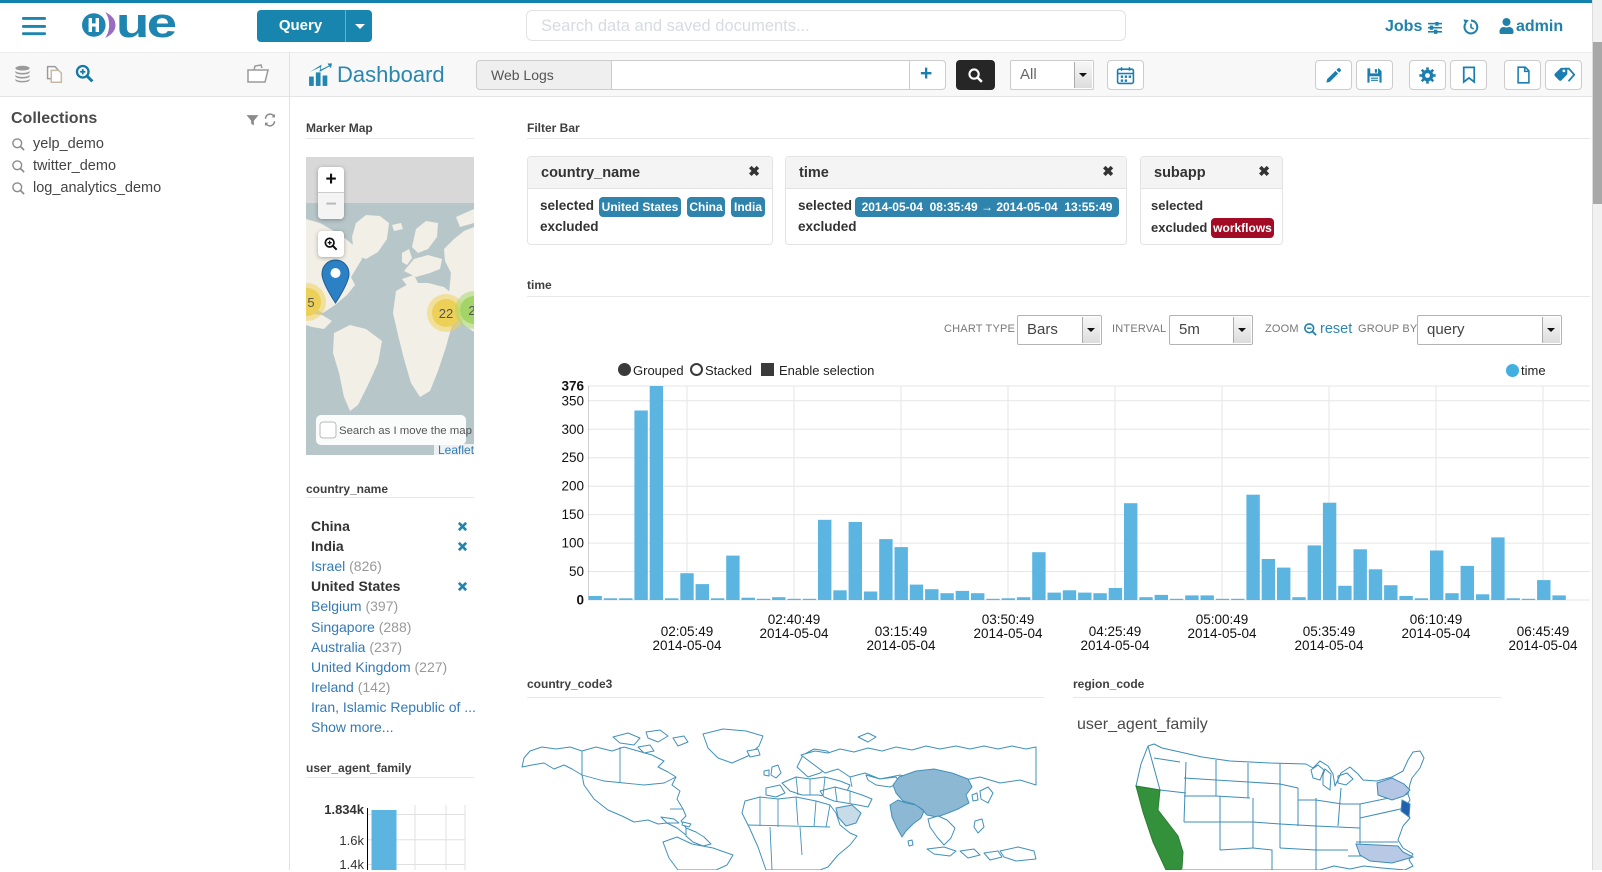 This screenshot has width=1602, height=872. I want to click on svg-text: 5, so click(310, 302).